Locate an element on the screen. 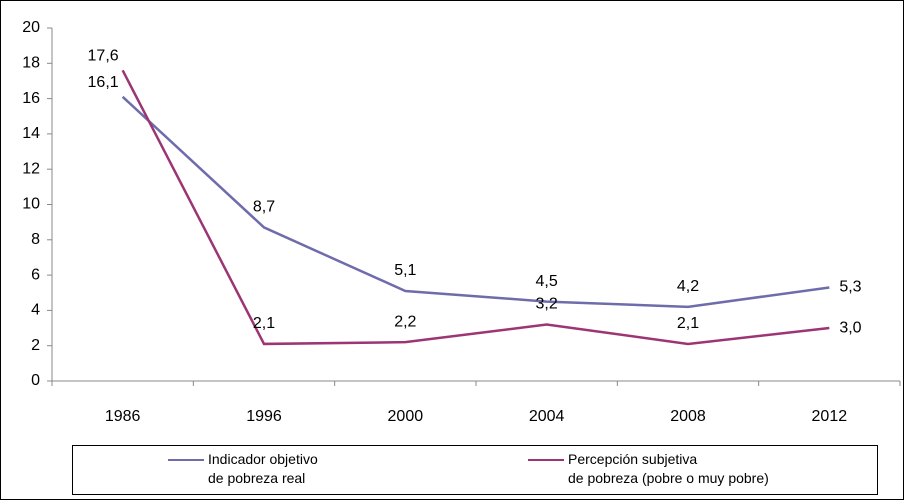 The height and width of the screenshot is (500, 904). data-label: 3,0 is located at coordinates (850, 327).